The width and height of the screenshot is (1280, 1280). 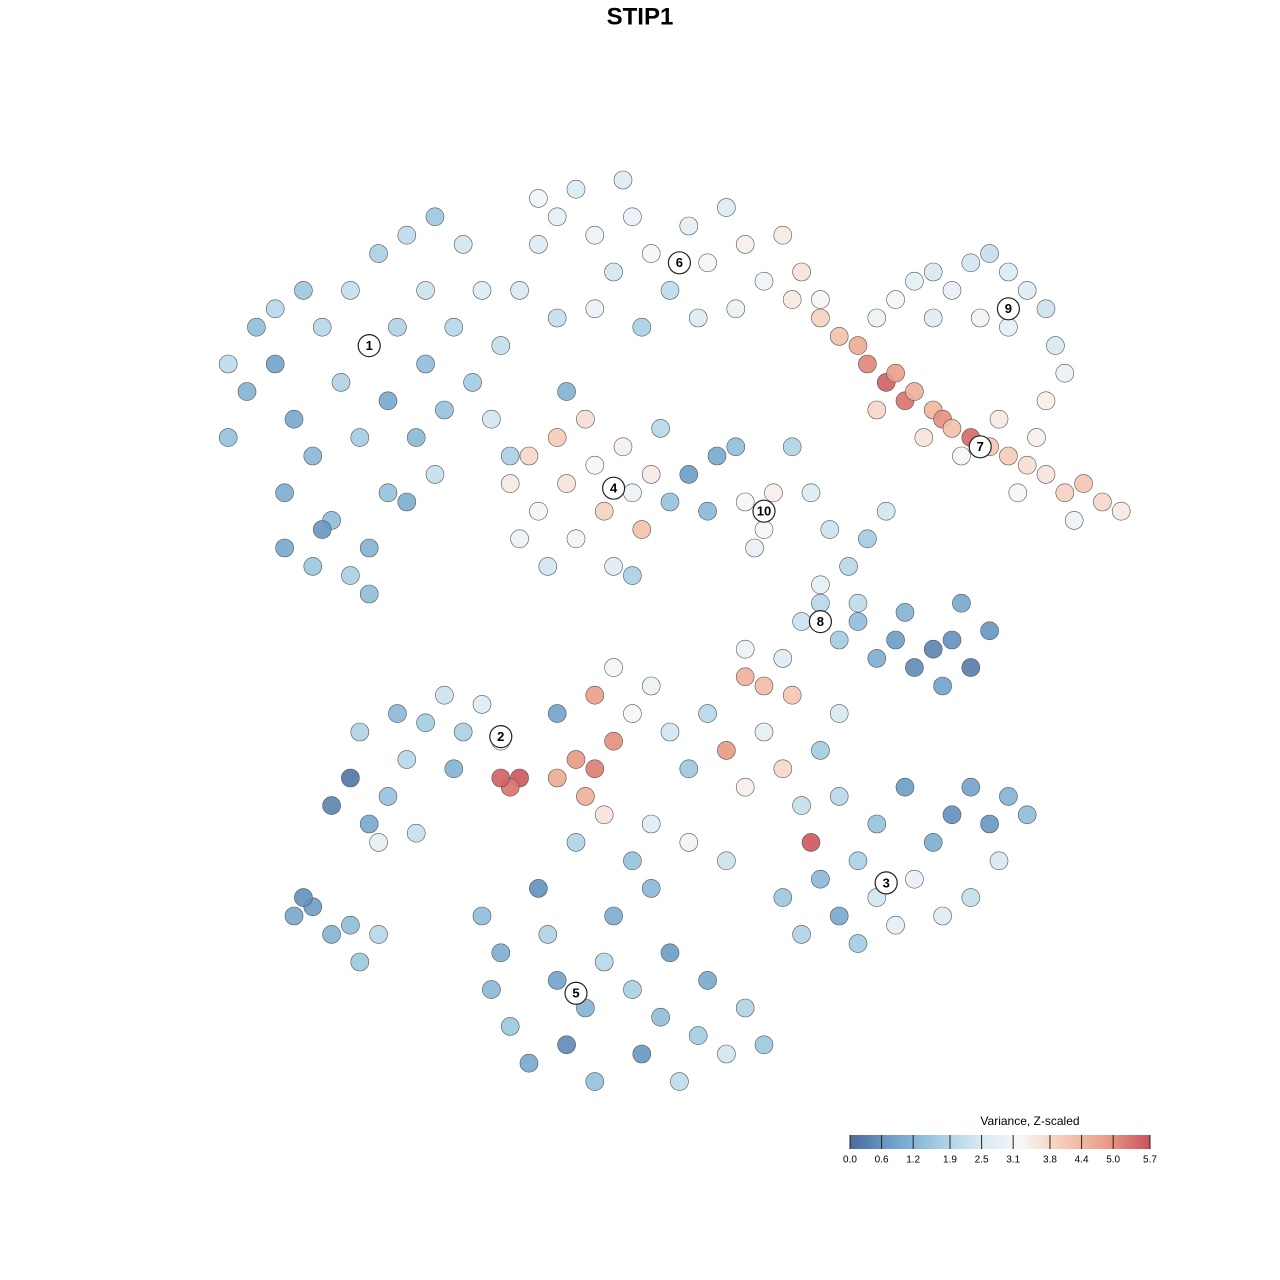 What do you see at coordinates (982, 1160) in the screenshot?
I see `colorbar-tick-label: 2.5` at bounding box center [982, 1160].